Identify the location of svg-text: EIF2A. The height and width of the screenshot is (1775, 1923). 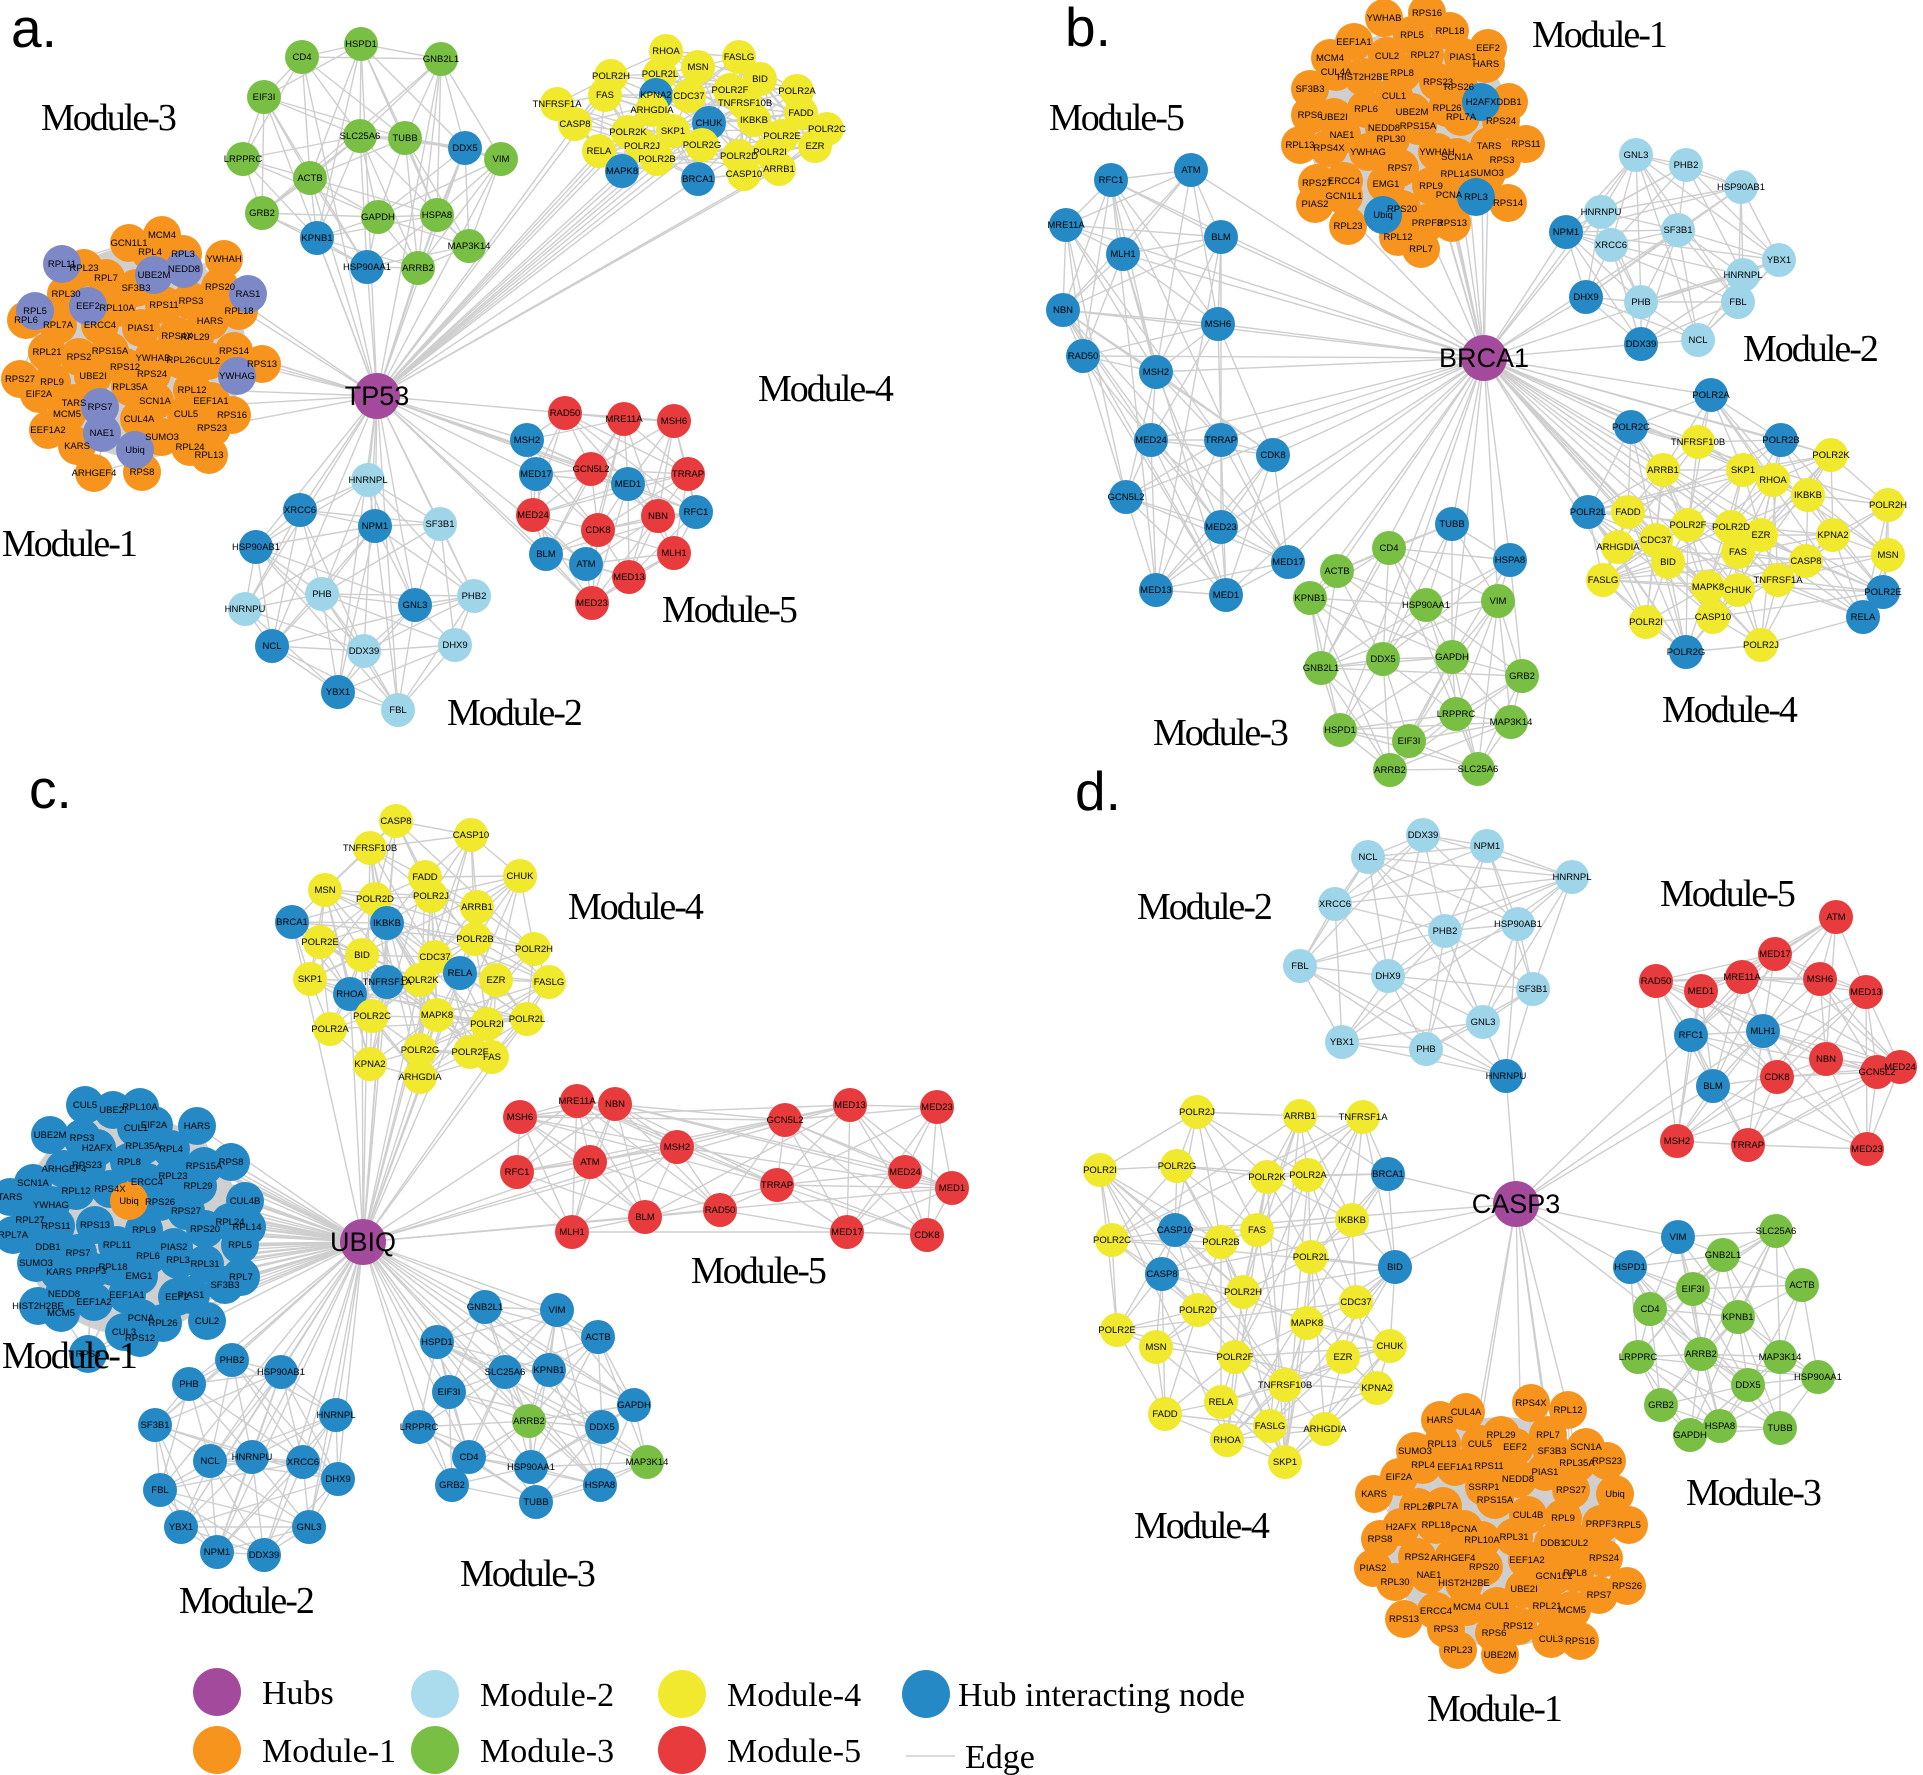
(154, 1125).